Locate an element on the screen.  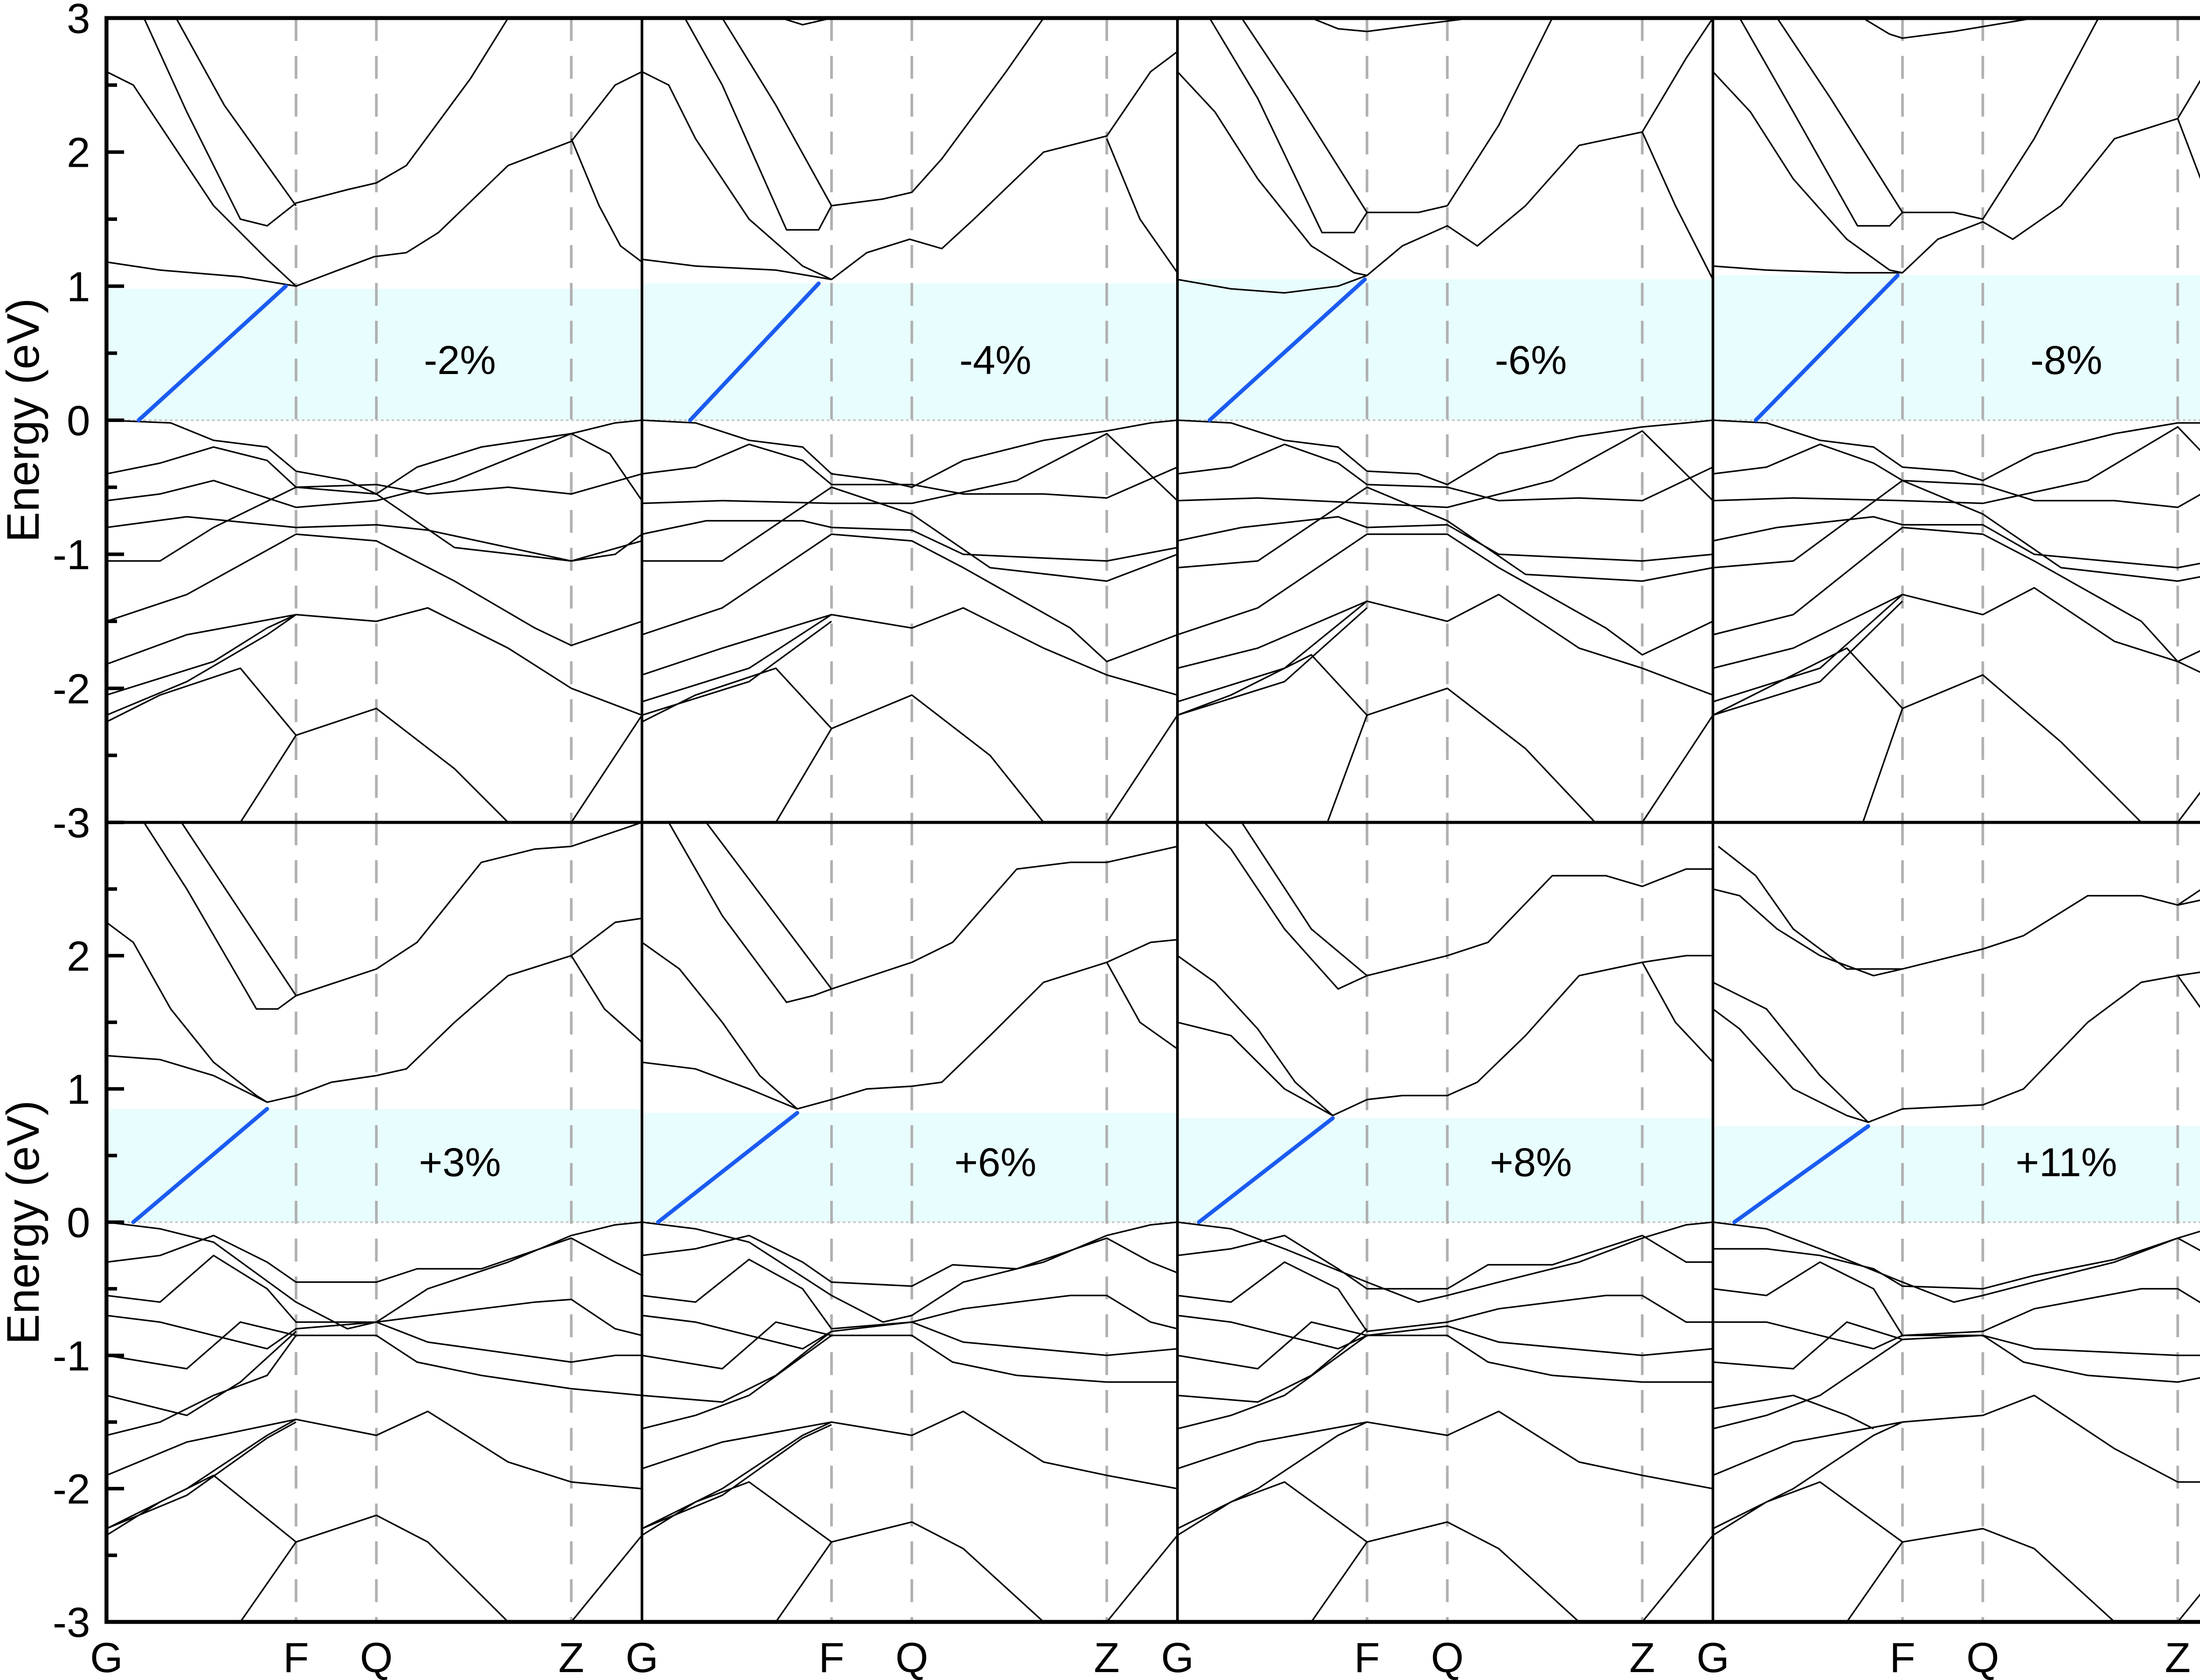
strain-label: +6% is located at coordinates (995, 1162).